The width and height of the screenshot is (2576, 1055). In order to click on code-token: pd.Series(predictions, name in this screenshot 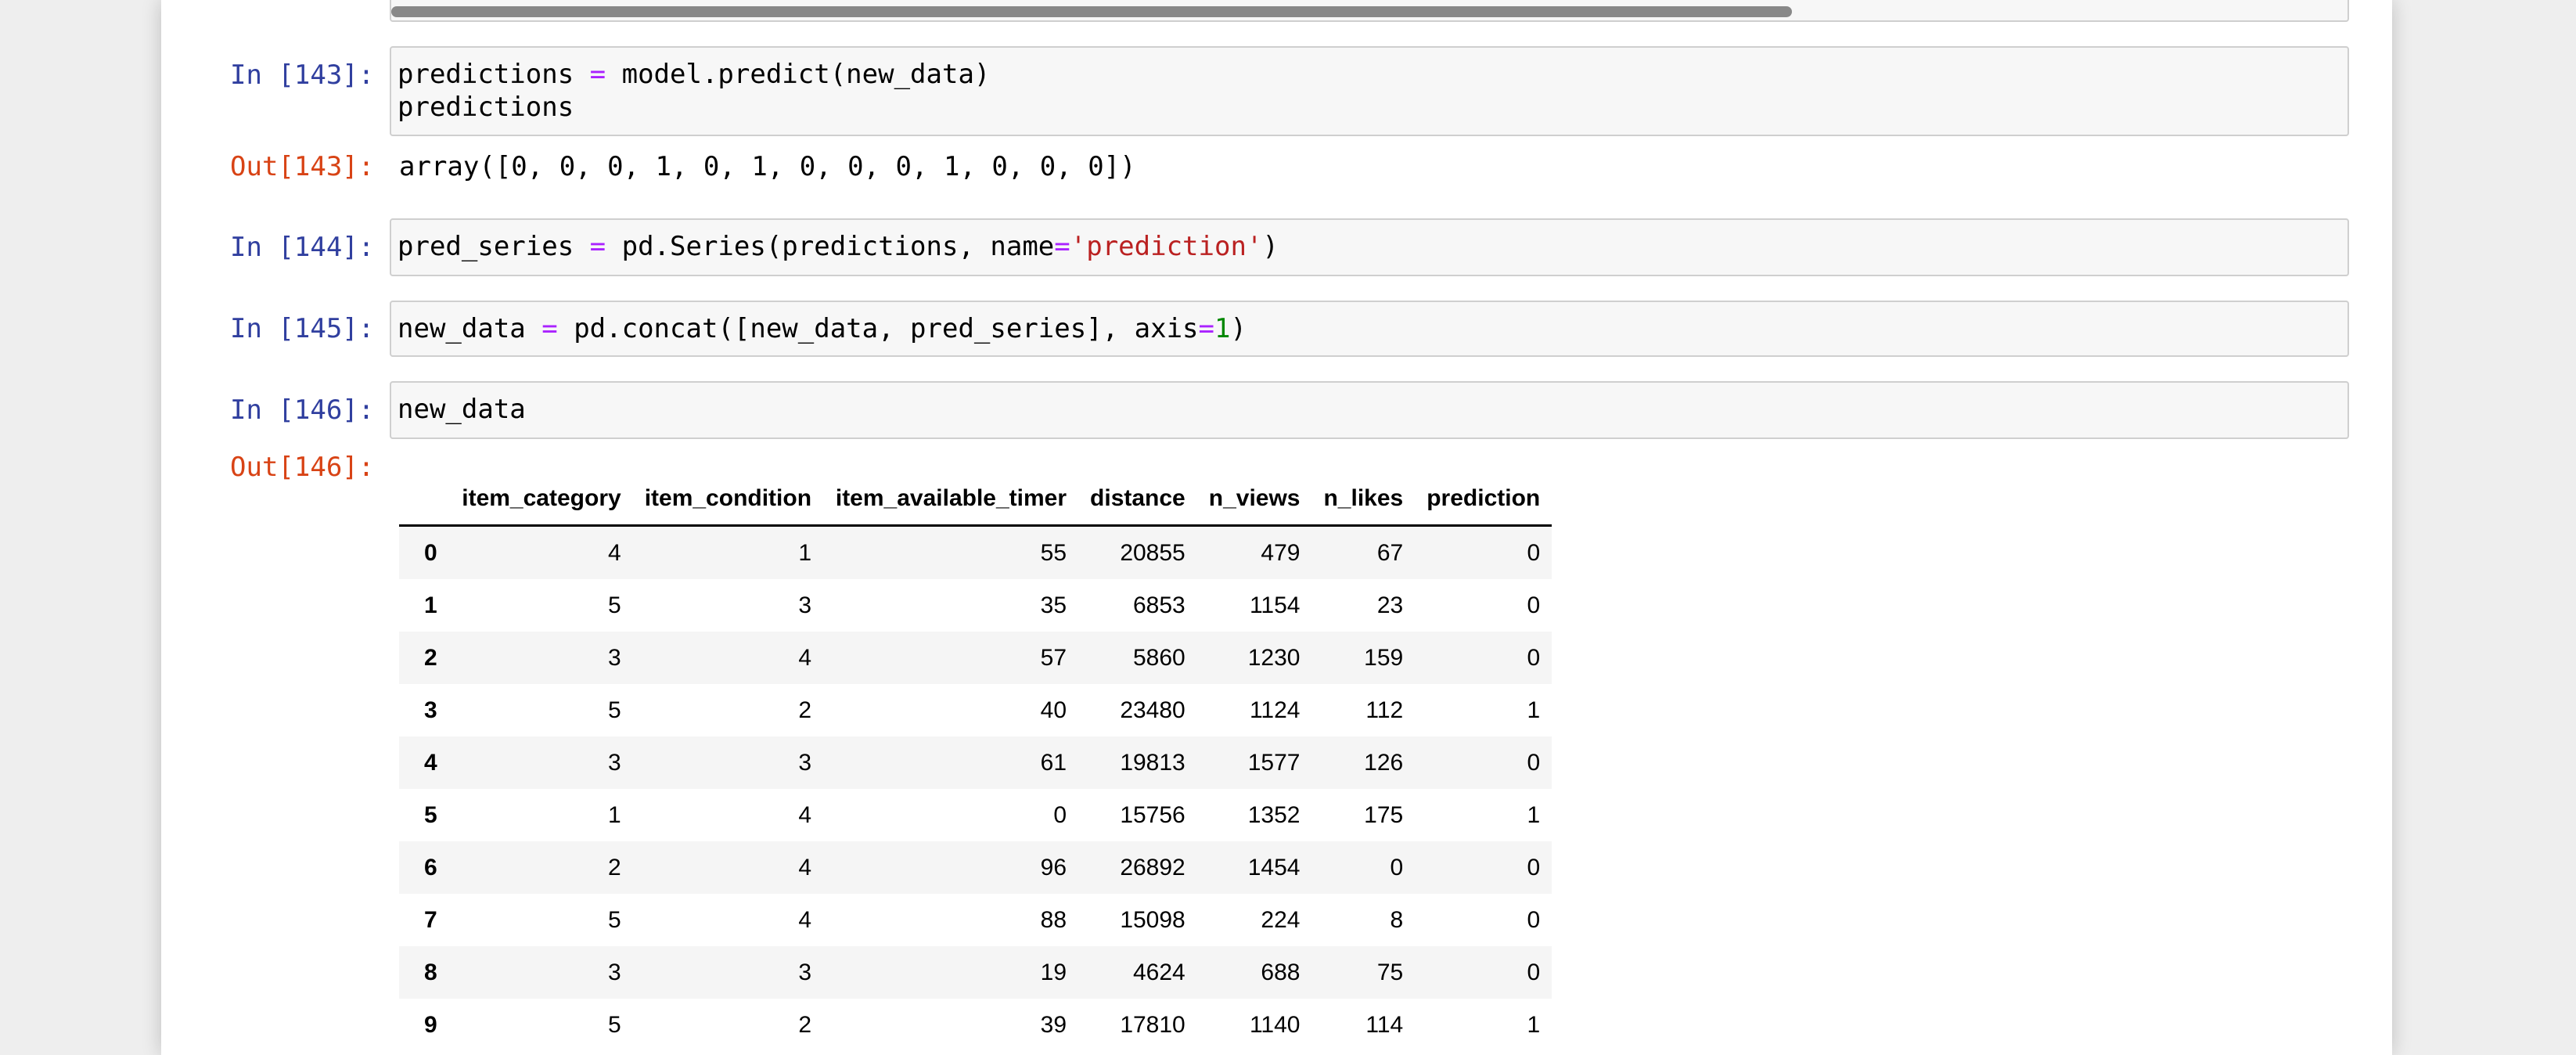, I will do `click(831, 247)`.